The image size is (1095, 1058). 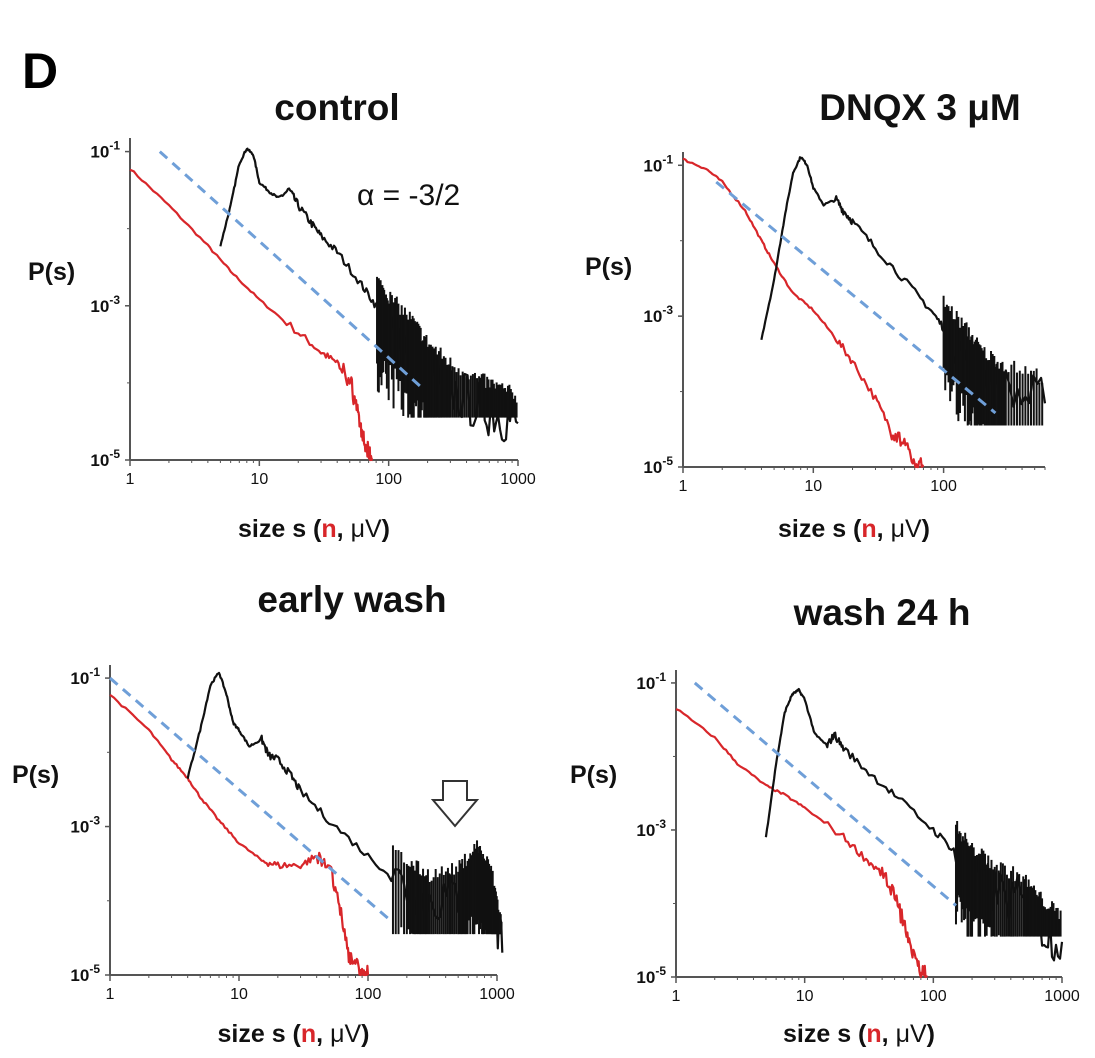 What do you see at coordinates (351, 599) in the screenshot?
I see `chart-title: early wash` at bounding box center [351, 599].